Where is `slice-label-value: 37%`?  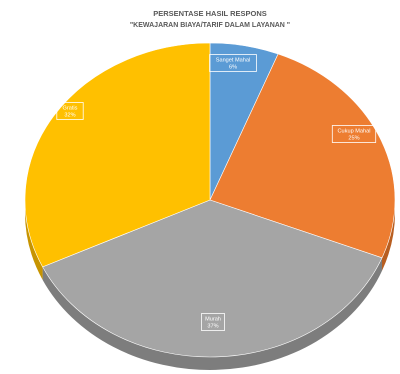
slice-label-value: 37% is located at coordinates (212, 327).